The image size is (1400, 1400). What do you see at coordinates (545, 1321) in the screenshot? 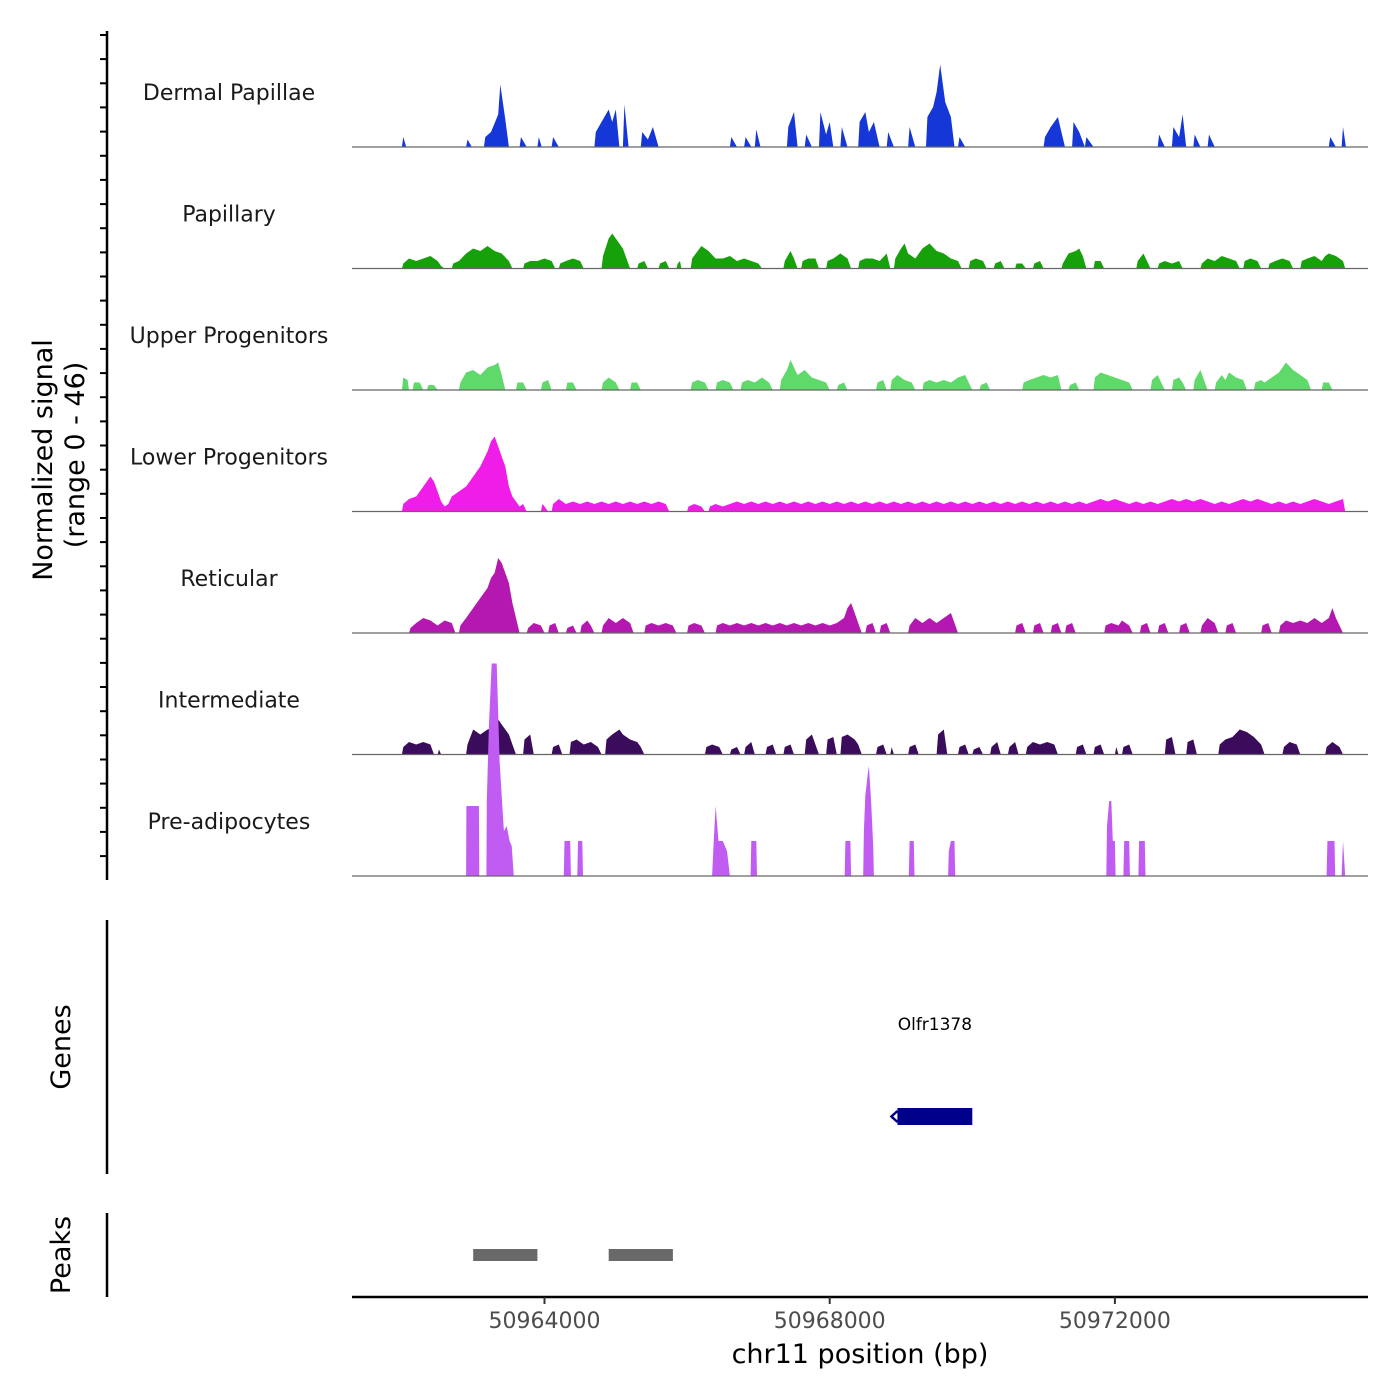
I see `x-tick-label: 50964000` at bounding box center [545, 1321].